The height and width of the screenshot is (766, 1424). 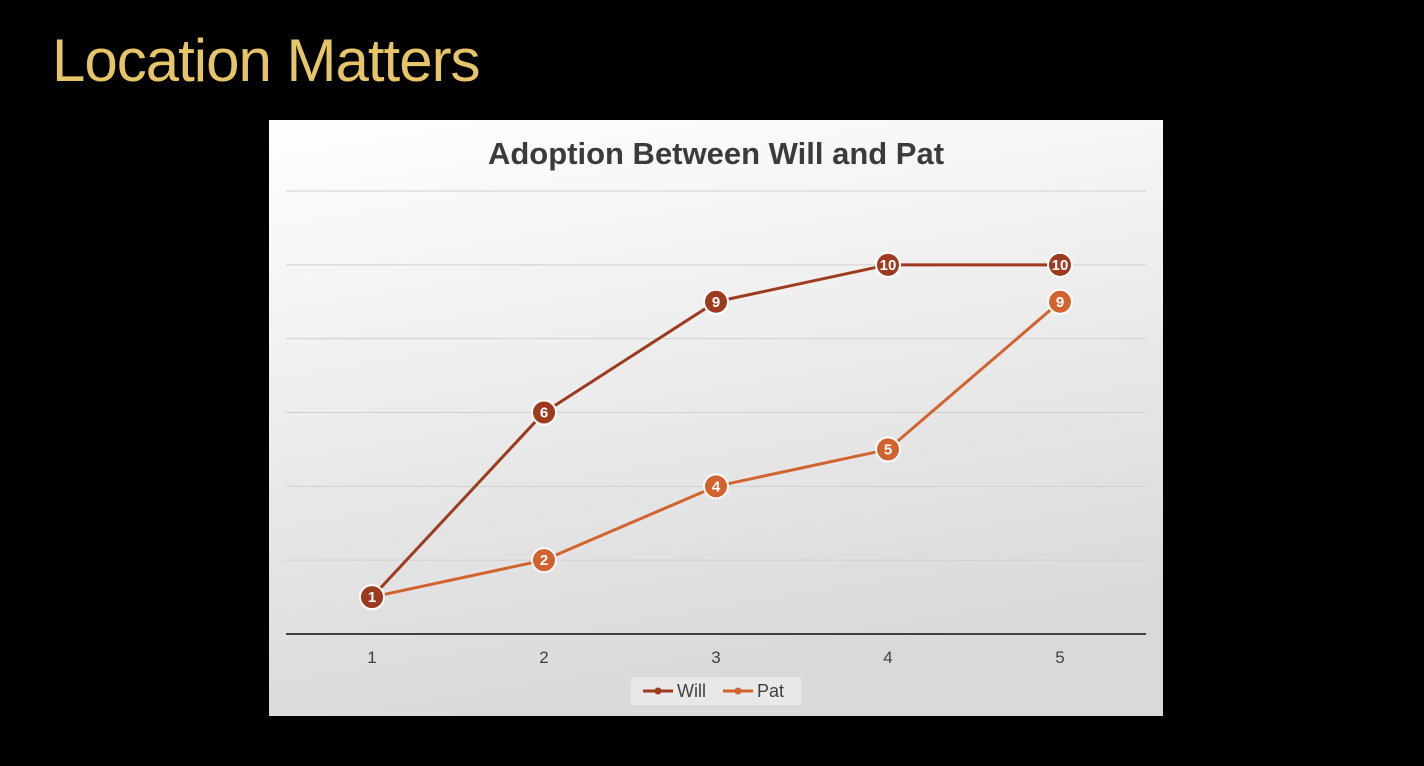 What do you see at coordinates (715, 657) in the screenshot?
I see `x-tick-label: 3` at bounding box center [715, 657].